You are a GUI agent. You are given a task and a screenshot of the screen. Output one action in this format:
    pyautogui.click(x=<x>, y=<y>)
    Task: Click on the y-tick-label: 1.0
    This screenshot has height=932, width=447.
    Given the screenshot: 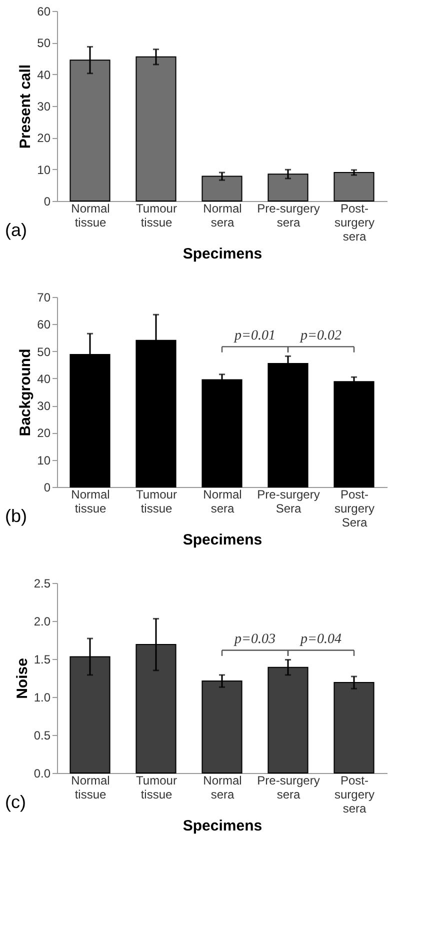 What is the action you would take?
    pyautogui.click(x=42, y=697)
    